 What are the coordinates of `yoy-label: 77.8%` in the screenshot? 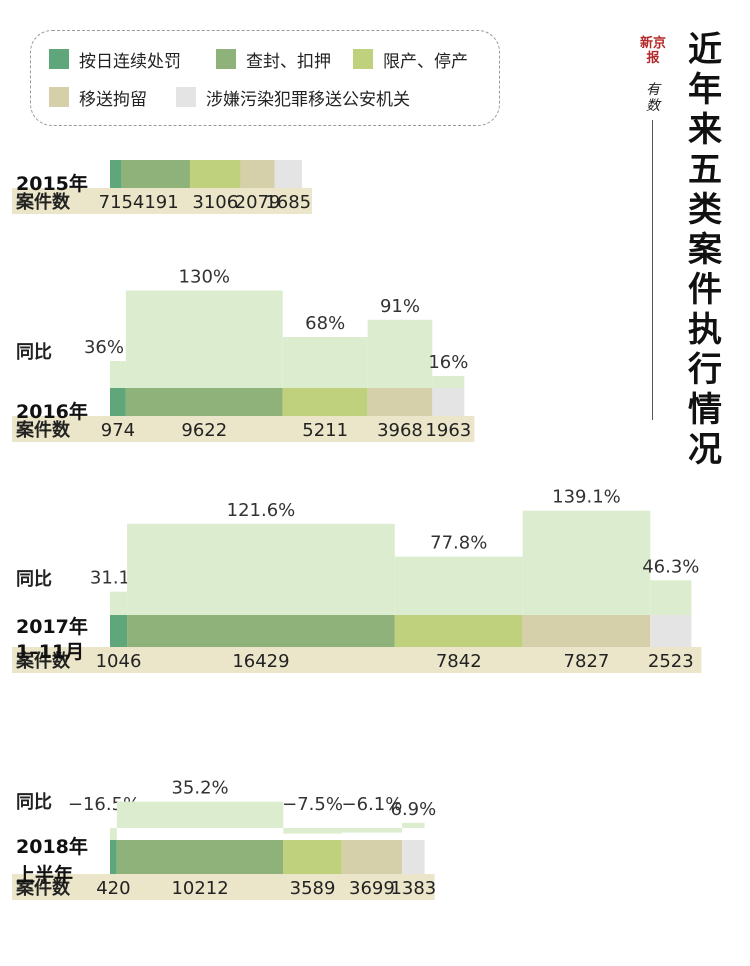 It's located at (458, 543).